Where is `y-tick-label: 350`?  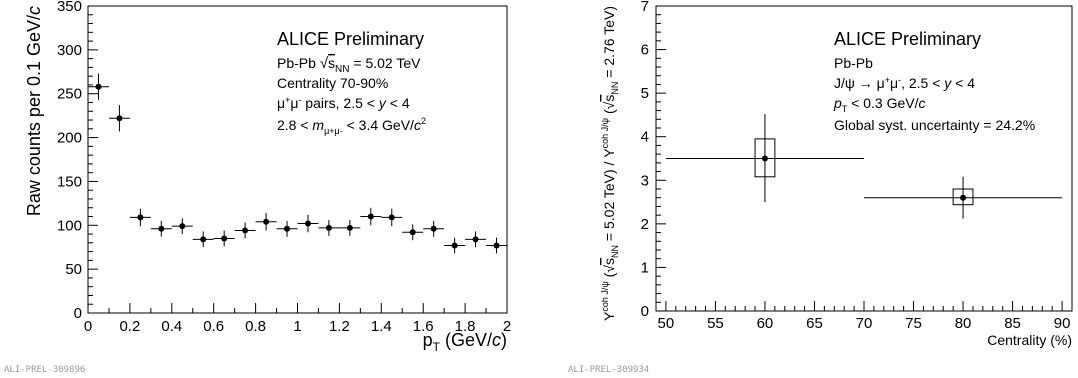 y-tick-label: 350 is located at coordinates (69, 7).